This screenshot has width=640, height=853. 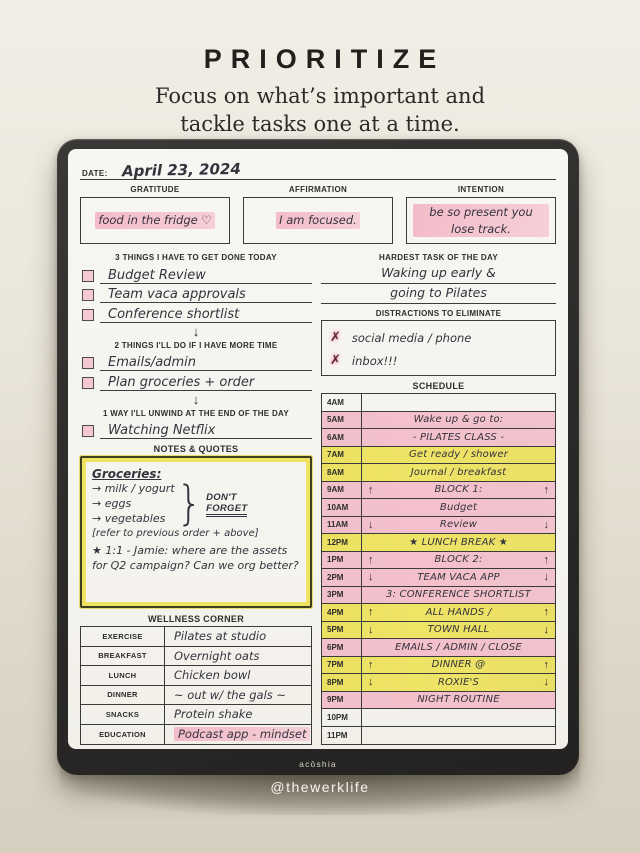 What do you see at coordinates (238, 675) in the screenshot?
I see `wellness-row-value: Chicken bowl` at bounding box center [238, 675].